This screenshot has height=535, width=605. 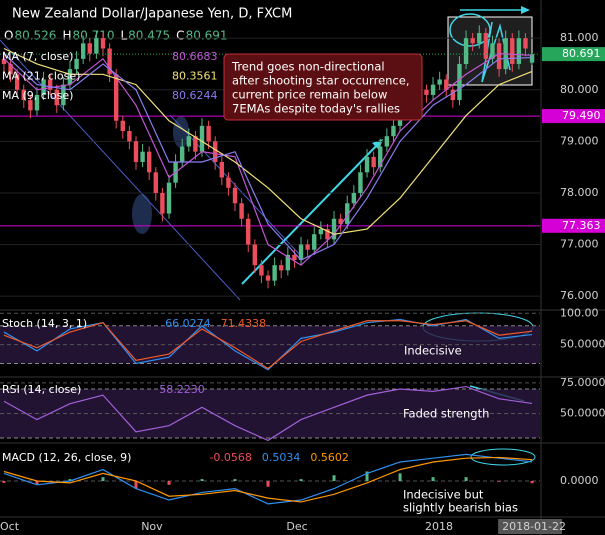 I want to click on annotation-box, so click(x=323, y=87).